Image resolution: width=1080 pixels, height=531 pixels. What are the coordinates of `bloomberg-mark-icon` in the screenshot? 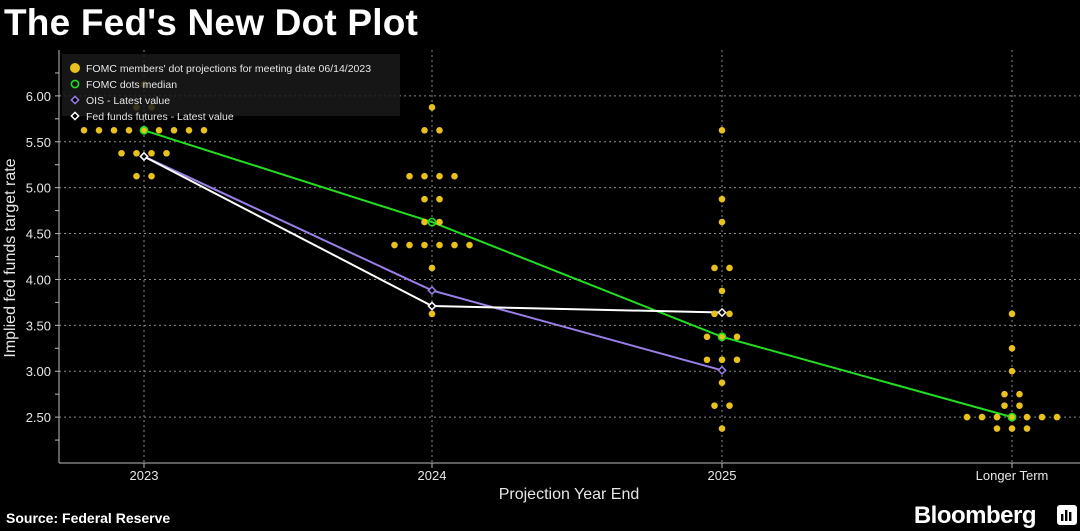 It's located at (1067, 515).